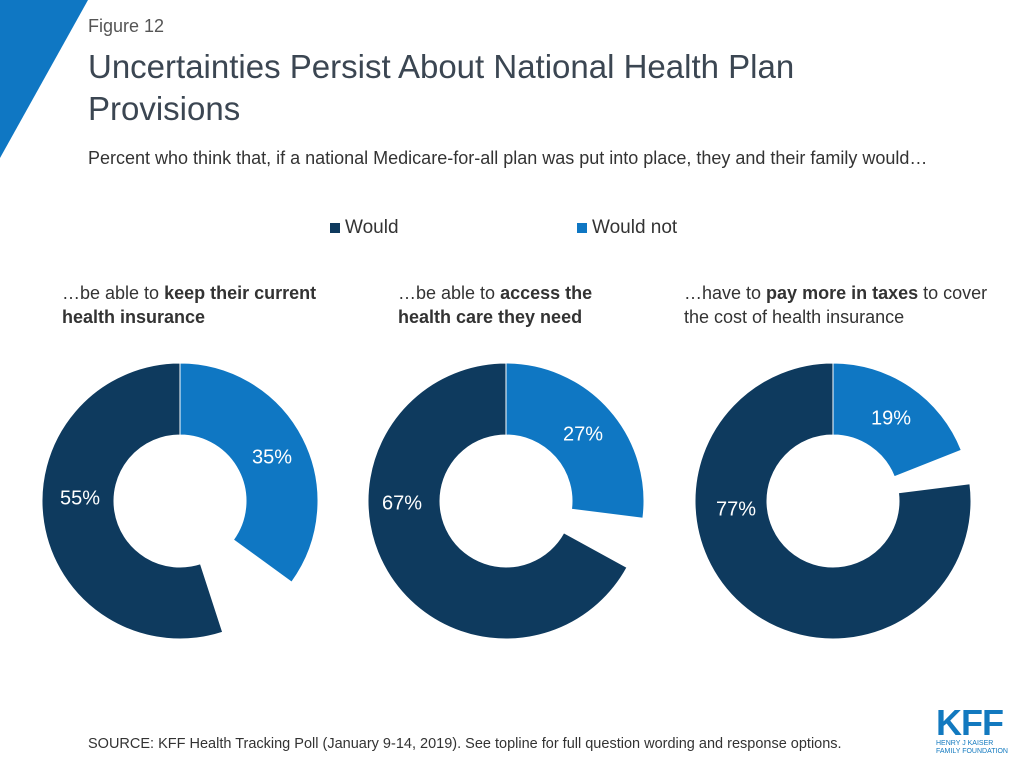 Image resolution: width=1024 pixels, height=768 pixels. I want to click on kff-logo-line1: Henry J Kaiser, so click(965, 743).